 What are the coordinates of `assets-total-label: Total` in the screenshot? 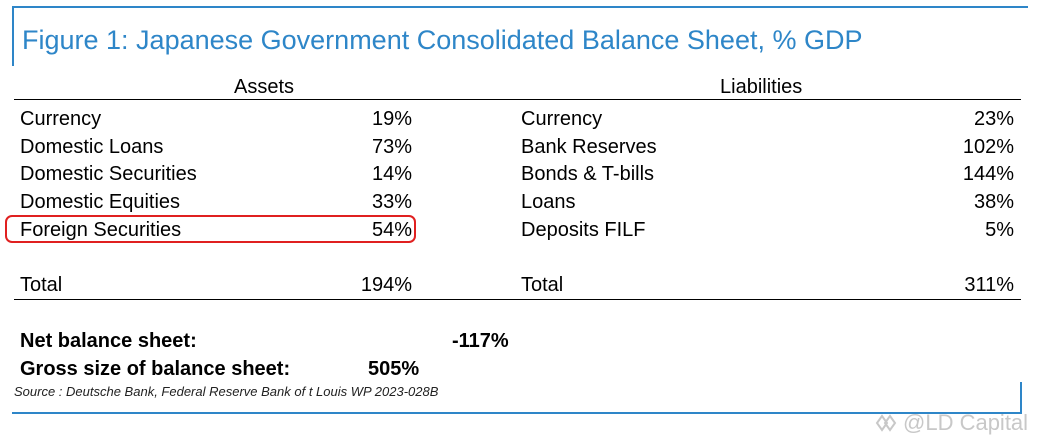 It's located at (41, 285).